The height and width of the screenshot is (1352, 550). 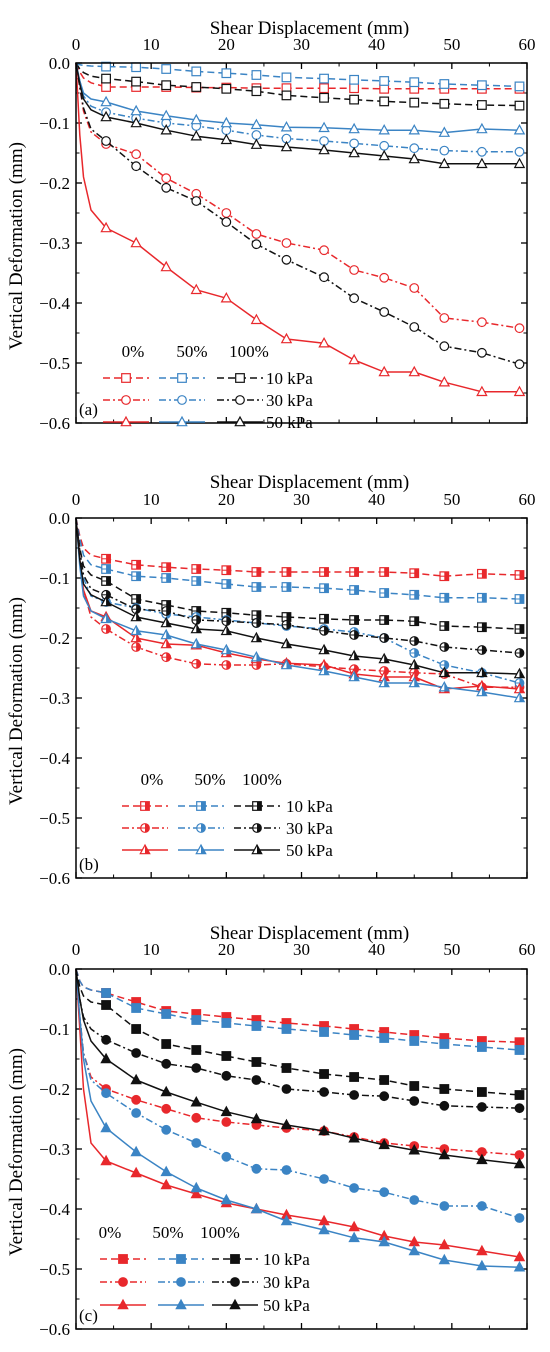 I want to click on panel-label: (a), so click(x=88, y=409).